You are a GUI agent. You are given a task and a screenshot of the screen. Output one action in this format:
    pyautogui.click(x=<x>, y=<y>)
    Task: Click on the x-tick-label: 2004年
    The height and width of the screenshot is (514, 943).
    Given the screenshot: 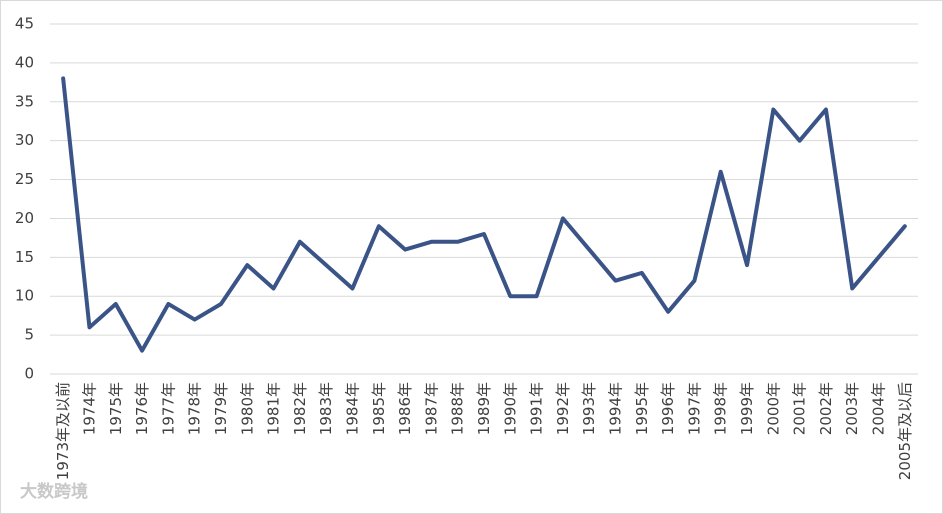 What is the action you would take?
    pyautogui.click(x=879, y=408)
    